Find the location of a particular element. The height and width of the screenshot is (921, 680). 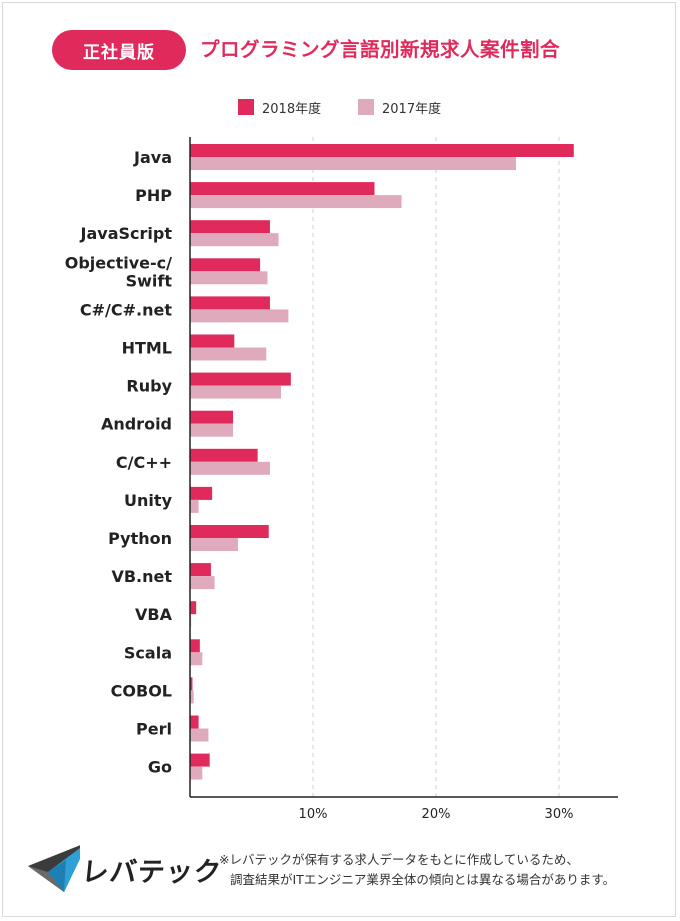

x-tick-label-2: 20% is located at coordinates (436, 814).